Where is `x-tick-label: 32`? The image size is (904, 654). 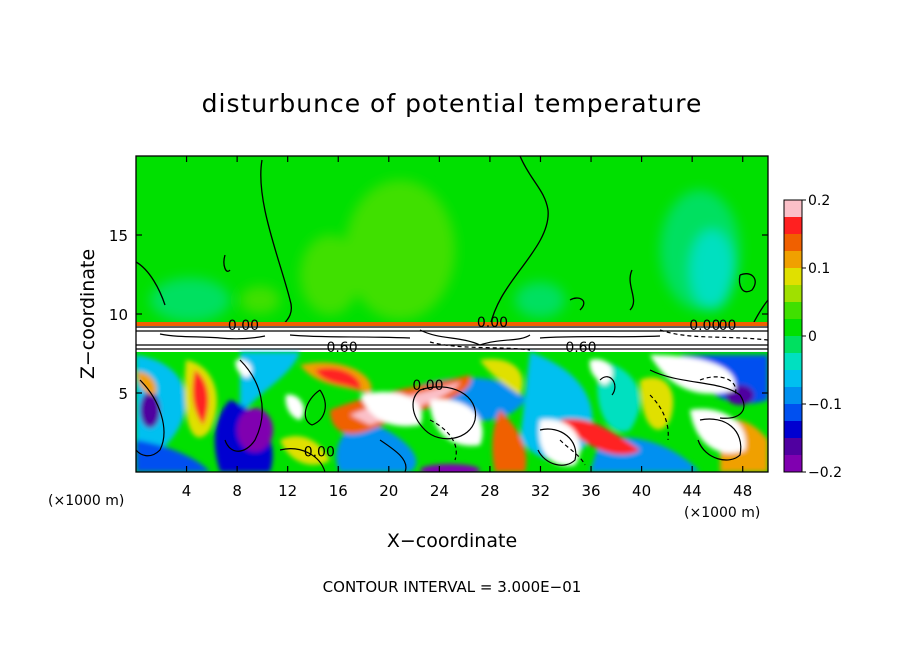
x-tick-label: 32 is located at coordinates (540, 491).